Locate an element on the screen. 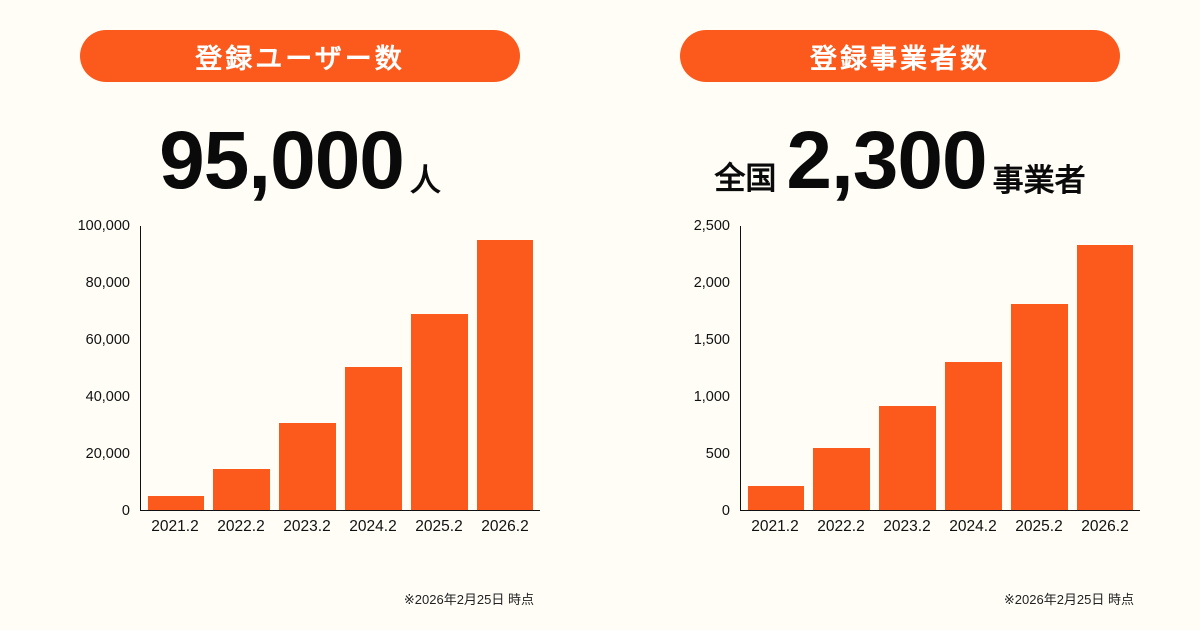 The width and height of the screenshot is (1200, 630). y-tick-label: 20,000 is located at coordinates (107, 454).